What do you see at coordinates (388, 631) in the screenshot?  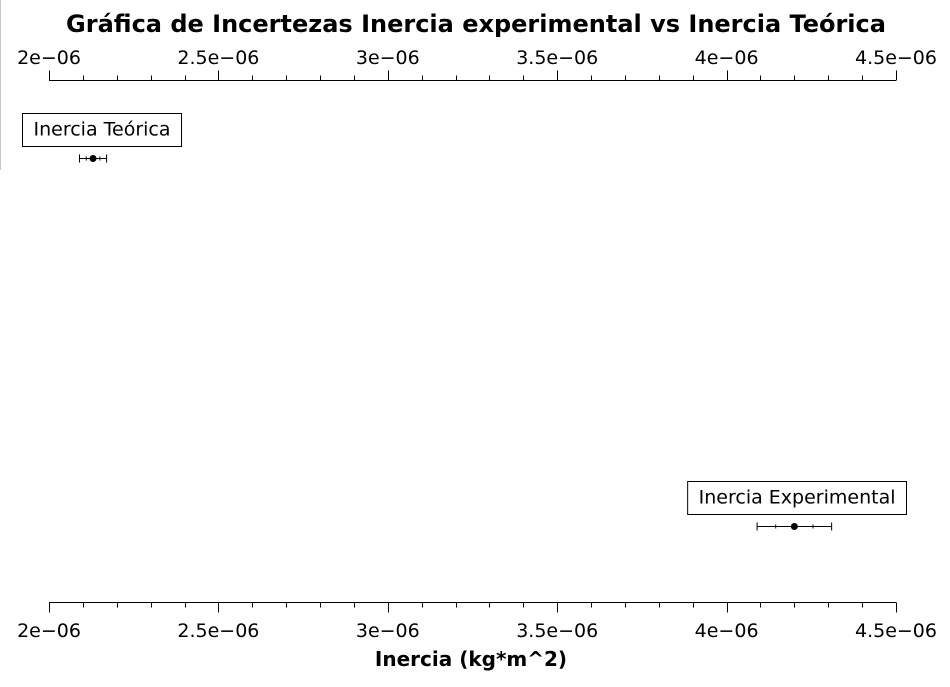 I see `bottom-tick-label: 3e−06` at bounding box center [388, 631].